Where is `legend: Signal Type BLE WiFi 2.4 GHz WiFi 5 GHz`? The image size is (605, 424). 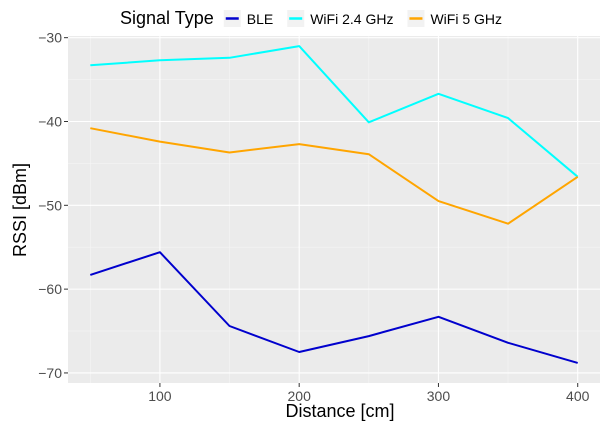
legend: Signal Type BLE WiFi 2.4 GHz WiFi 5 GHz is located at coordinates (311, 18).